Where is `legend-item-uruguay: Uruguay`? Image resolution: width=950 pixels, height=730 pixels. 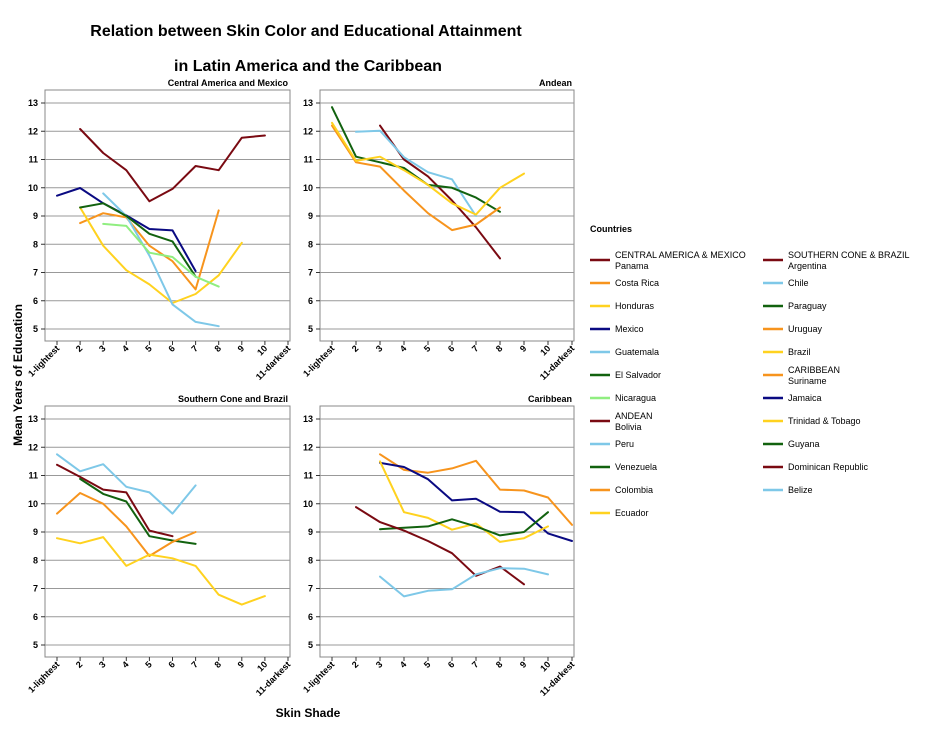 legend-item-uruguay: Uruguay is located at coordinates (793, 329).